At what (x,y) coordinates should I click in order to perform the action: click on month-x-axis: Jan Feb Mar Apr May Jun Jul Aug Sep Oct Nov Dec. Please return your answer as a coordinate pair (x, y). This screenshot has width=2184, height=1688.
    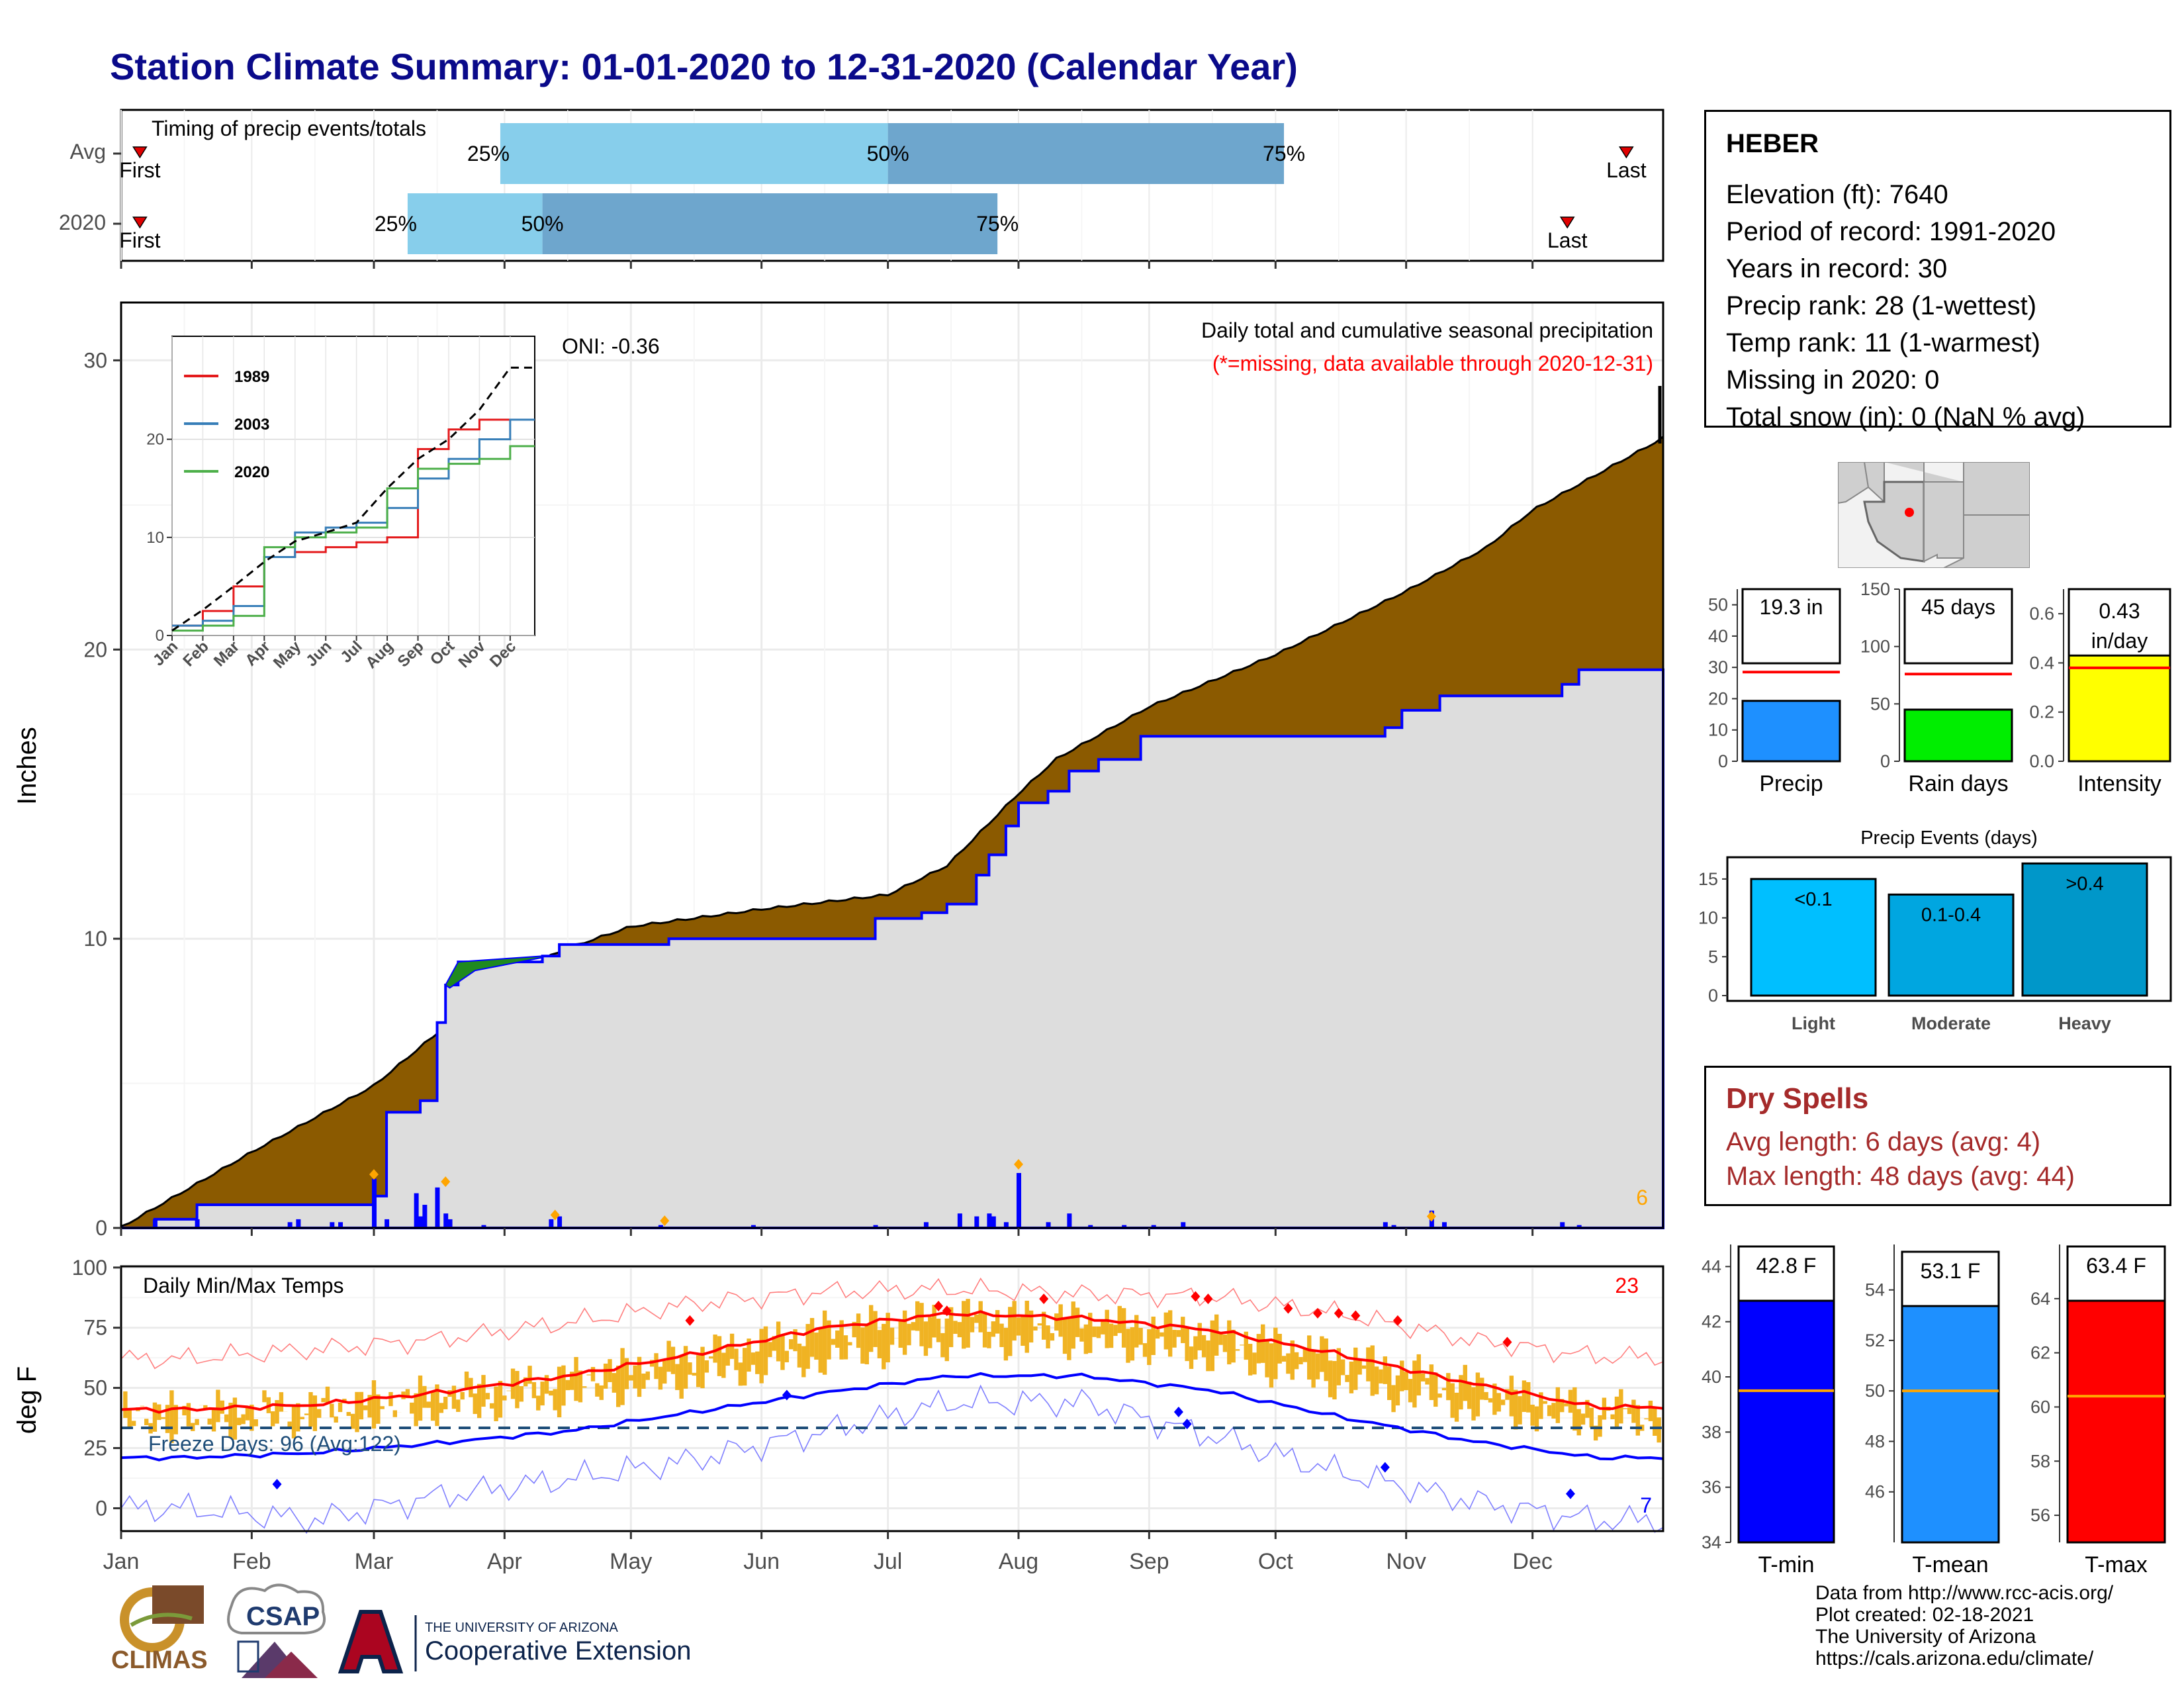
    Looking at the image, I should click on (828, 1401).